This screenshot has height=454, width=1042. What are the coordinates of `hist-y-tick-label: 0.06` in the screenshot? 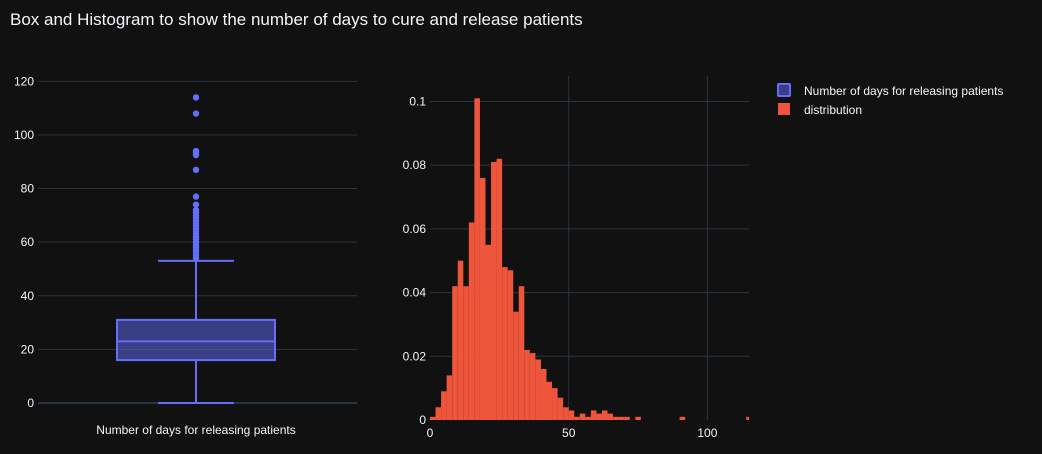 It's located at (415, 229).